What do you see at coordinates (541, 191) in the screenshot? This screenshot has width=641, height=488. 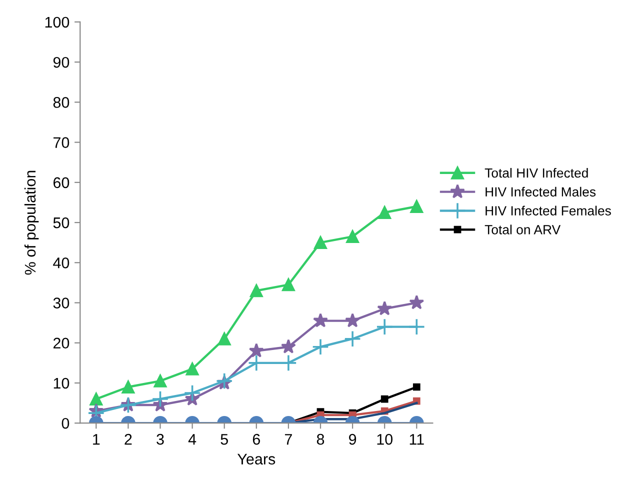 I see `legend-label: HIV Infected Males` at bounding box center [541, 191].